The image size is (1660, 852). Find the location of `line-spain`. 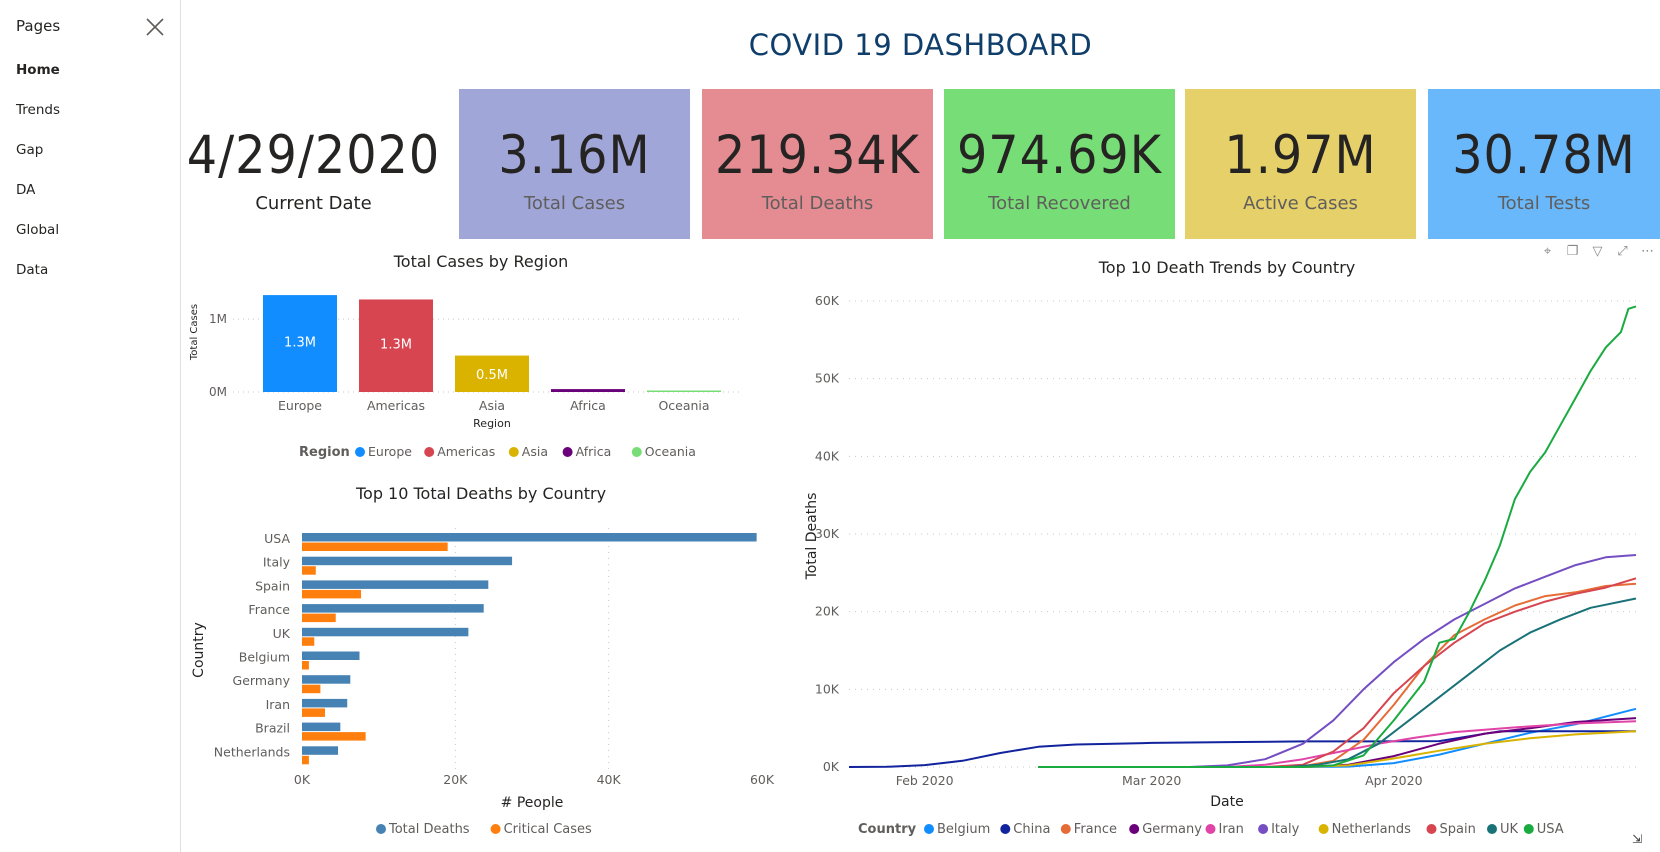

line-spain is located at coordinates (1337, 672).